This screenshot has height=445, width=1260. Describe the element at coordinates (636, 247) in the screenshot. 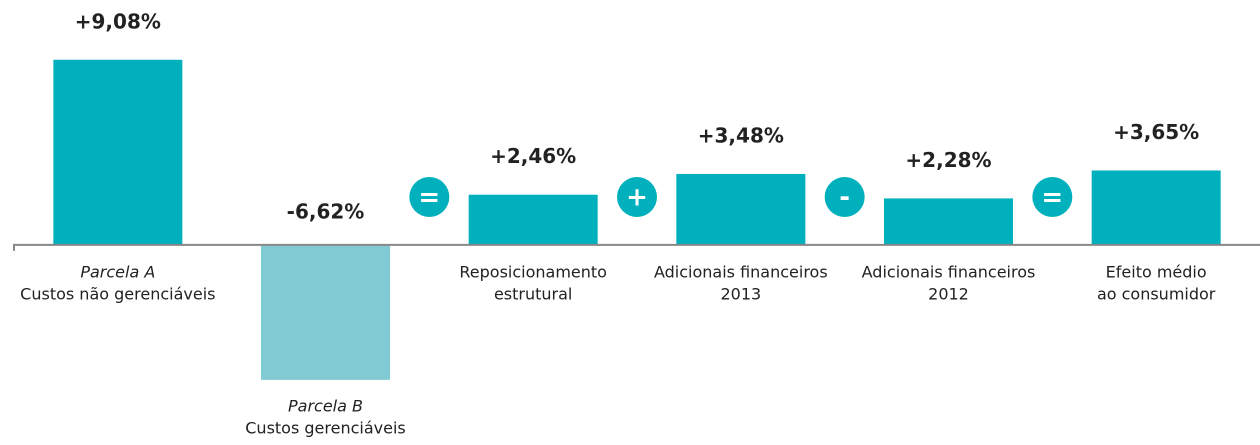

I see `axis-line` at that location.